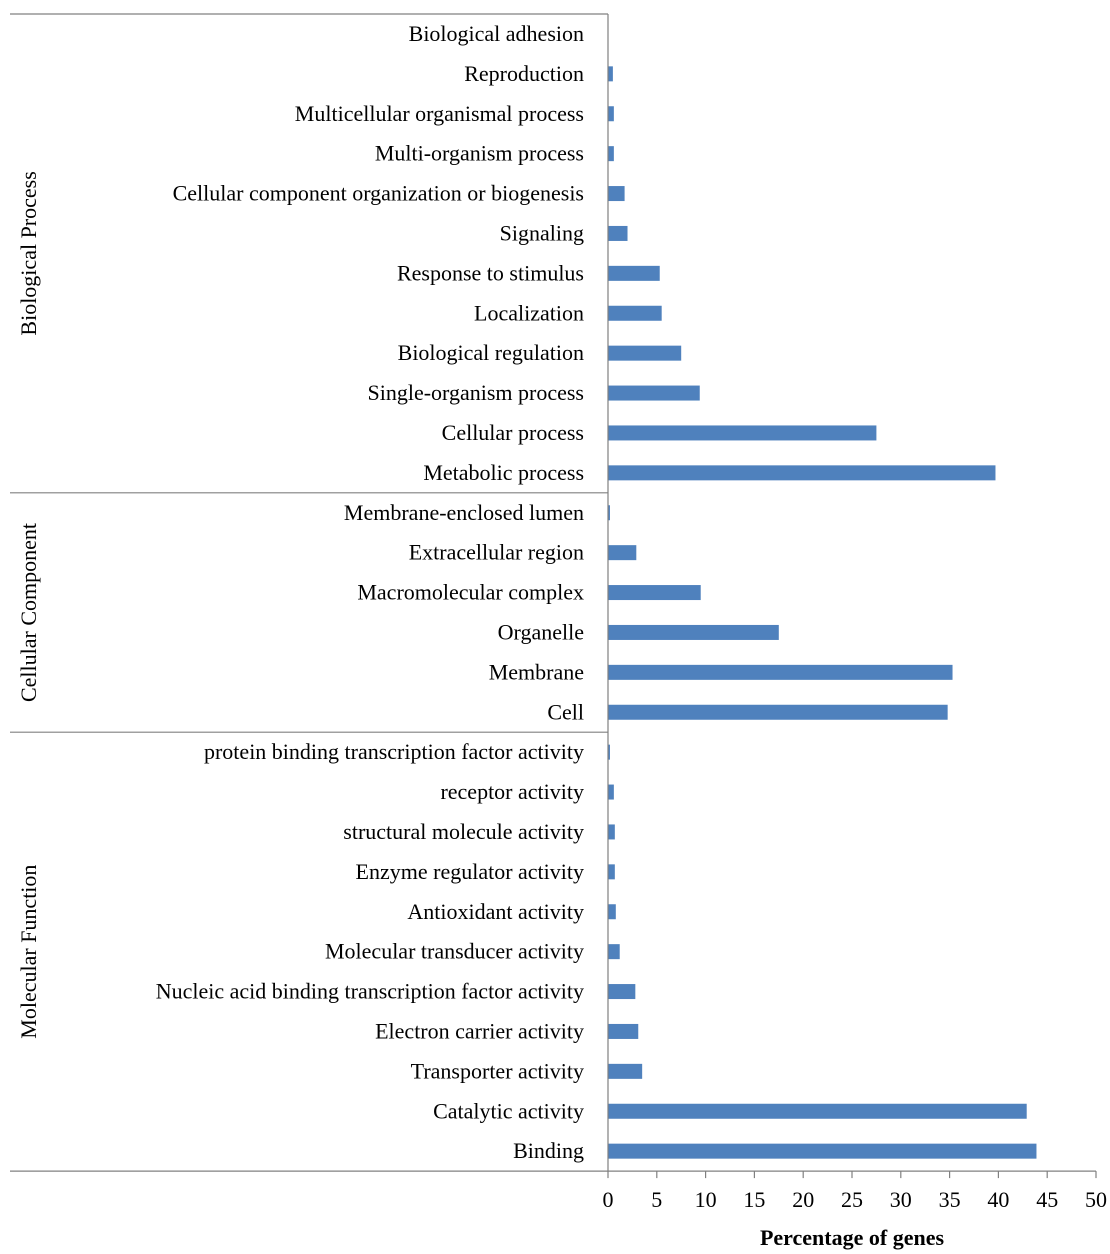 This screenshot has height=1254, width=1110. What do you see at coordinates (998, 1199) in the screenshot?
I see `x-tick-label-40: 40` at bounding box center [998, 1199].